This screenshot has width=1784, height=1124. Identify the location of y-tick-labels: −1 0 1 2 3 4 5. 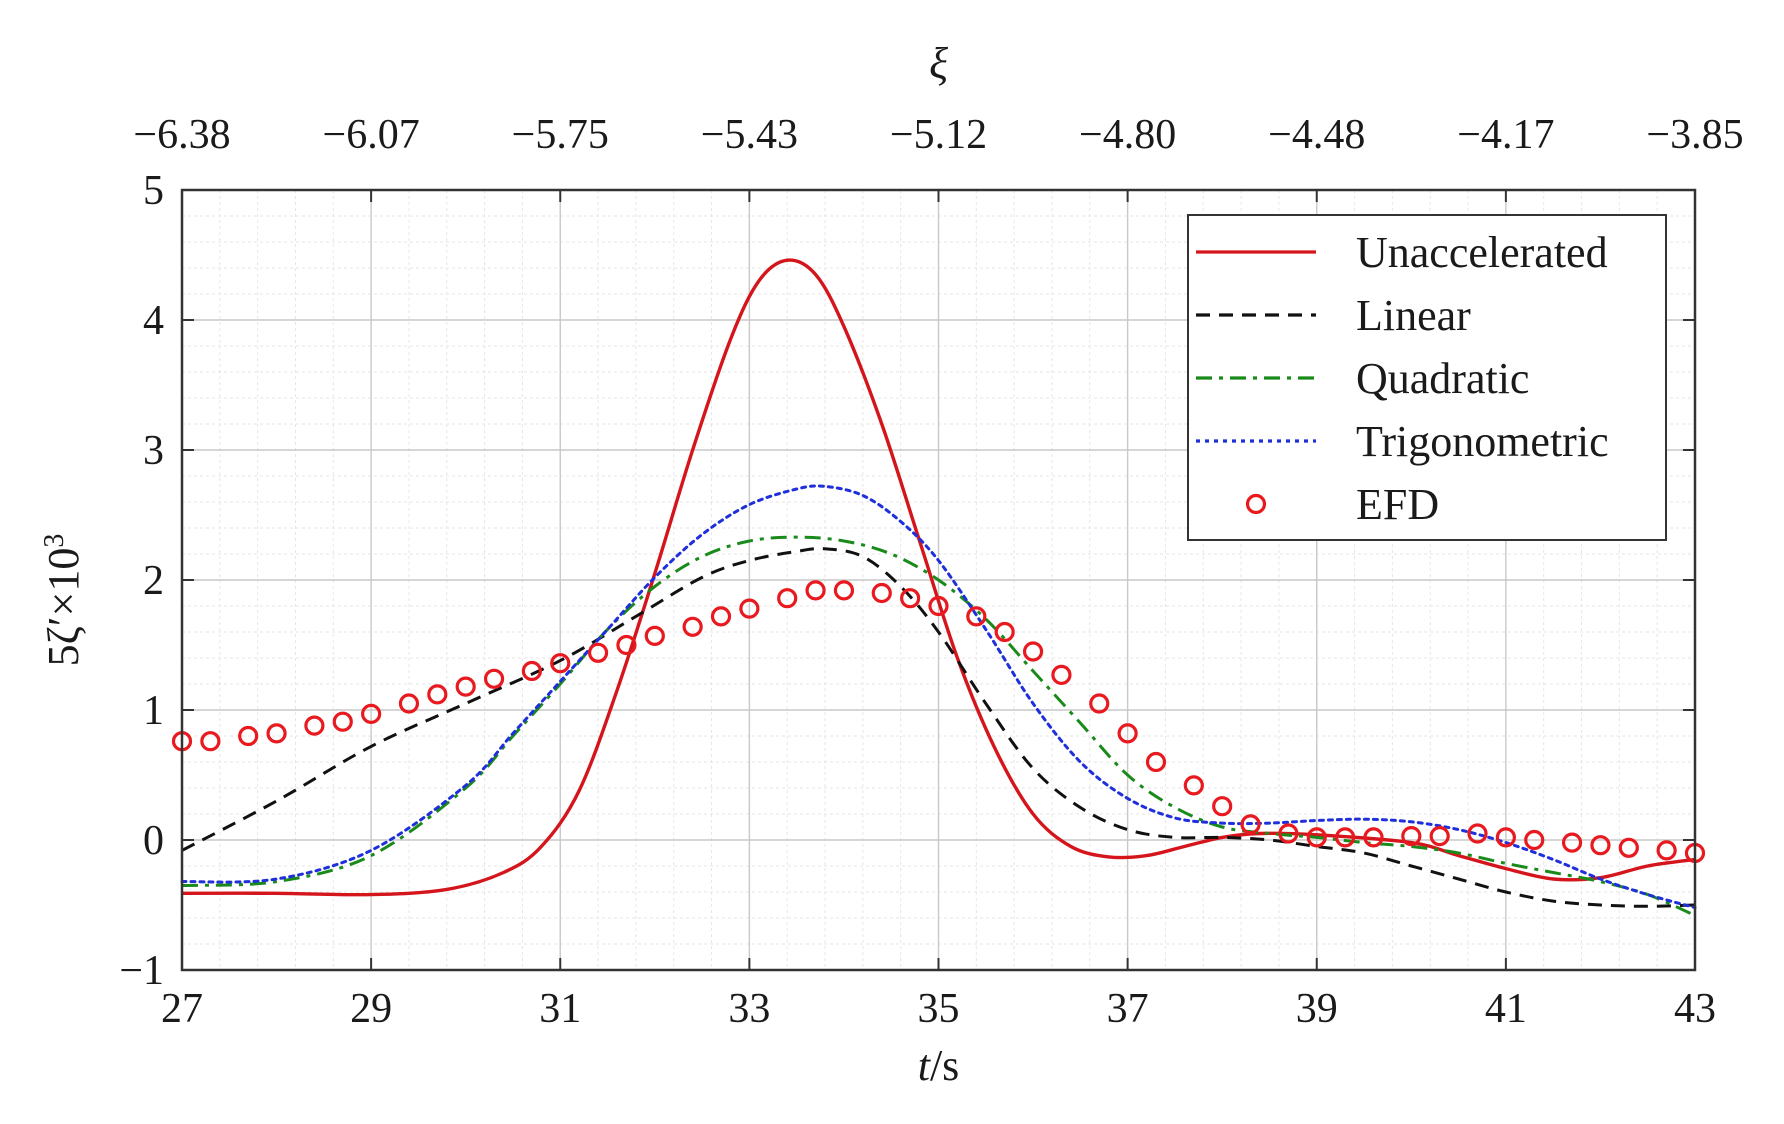
(141, 581).